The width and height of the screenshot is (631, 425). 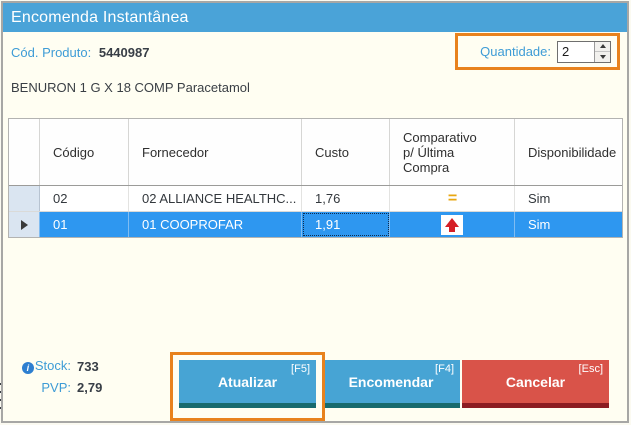 I want to click on pvp-row: PVP: 2,79, so click(x=57, y=387).